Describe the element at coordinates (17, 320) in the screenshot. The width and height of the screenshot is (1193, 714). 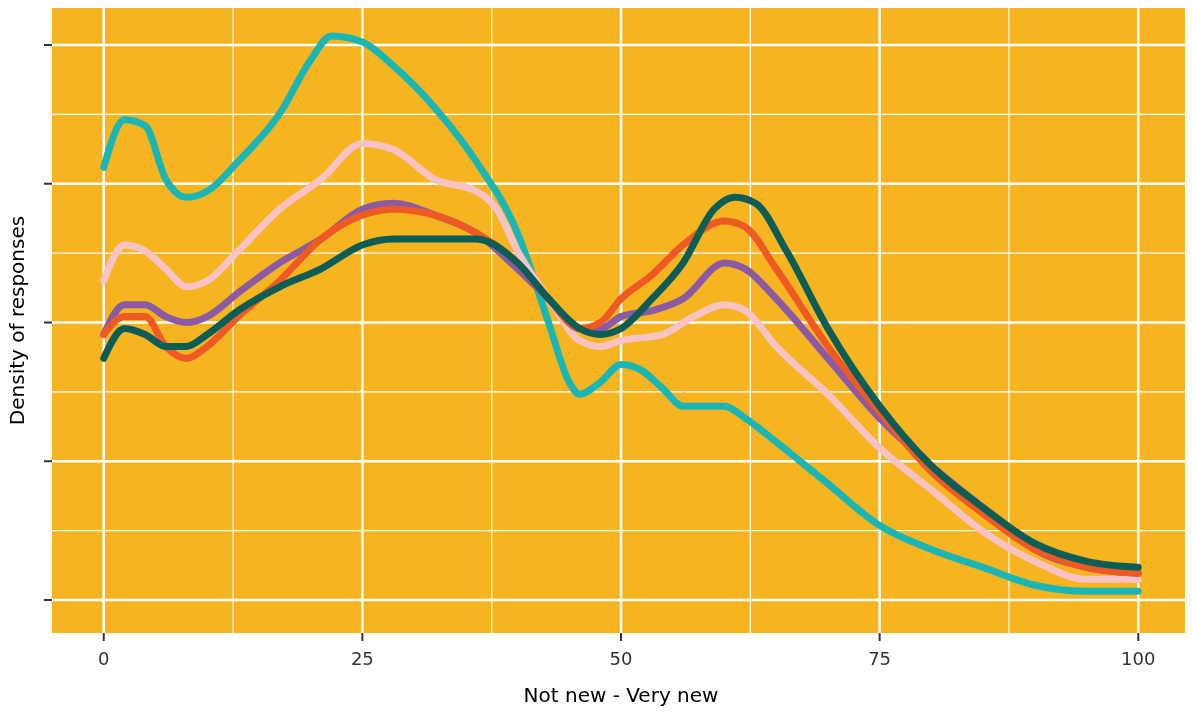
I see `y-axis-title: Density of responses` at that location.